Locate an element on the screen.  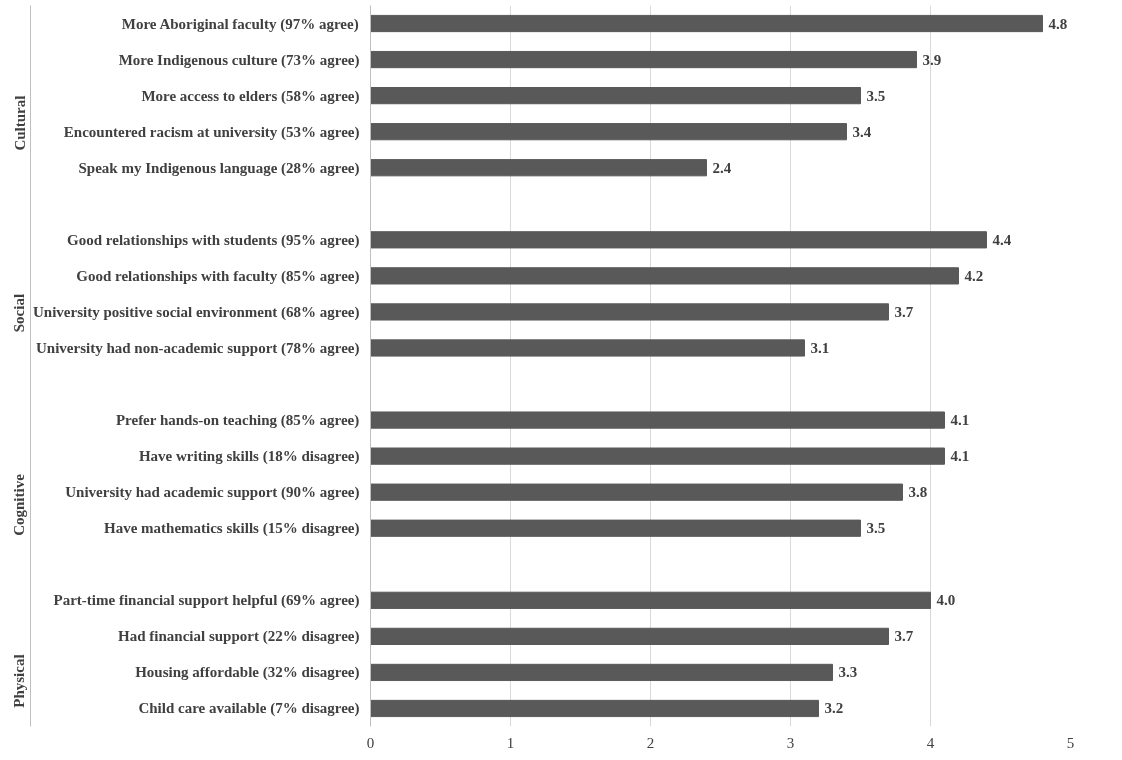
data-label: 4.8 is located at coordinates (1058, 23).